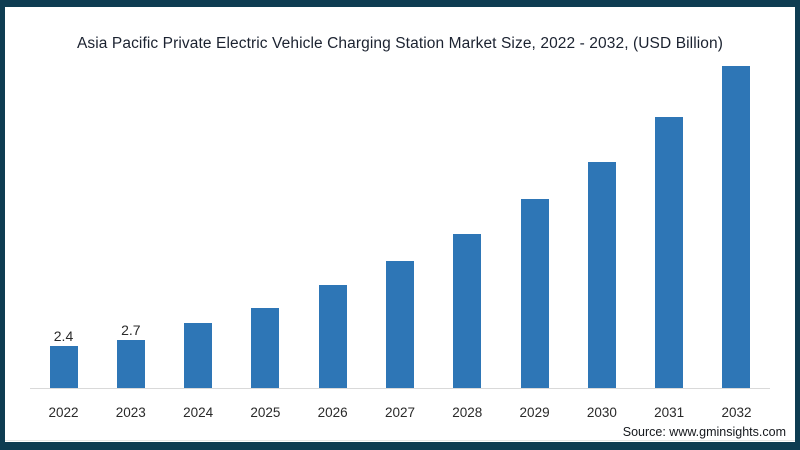 The width and height of the screenshot is (800, 450). Describe the element at coordinates (467, 412) in the screenshot. I see `x-axis-label: 2028` at that location.